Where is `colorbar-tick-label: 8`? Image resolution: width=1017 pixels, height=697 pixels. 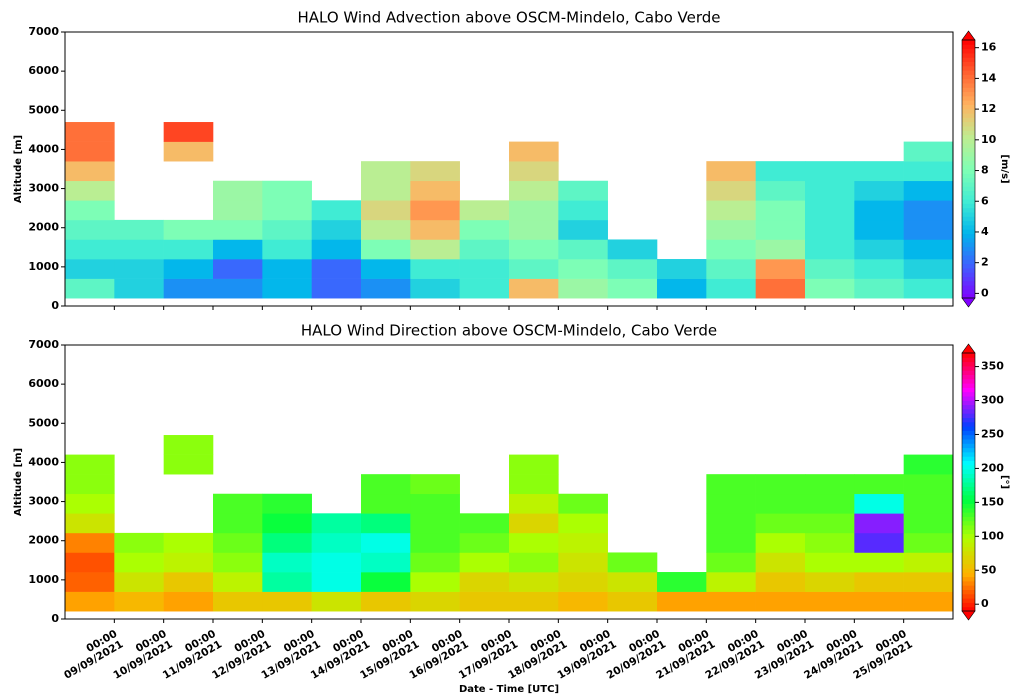
colorbar-tick-label: 8 is located at coordinates (985, 170).